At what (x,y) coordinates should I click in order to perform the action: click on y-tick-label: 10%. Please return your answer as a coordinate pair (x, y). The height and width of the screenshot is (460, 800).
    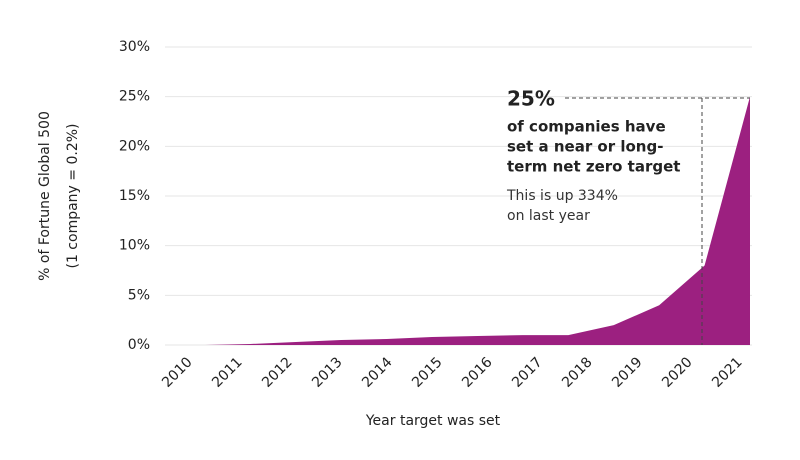
    Looking at the image, I should click on (134, 246).